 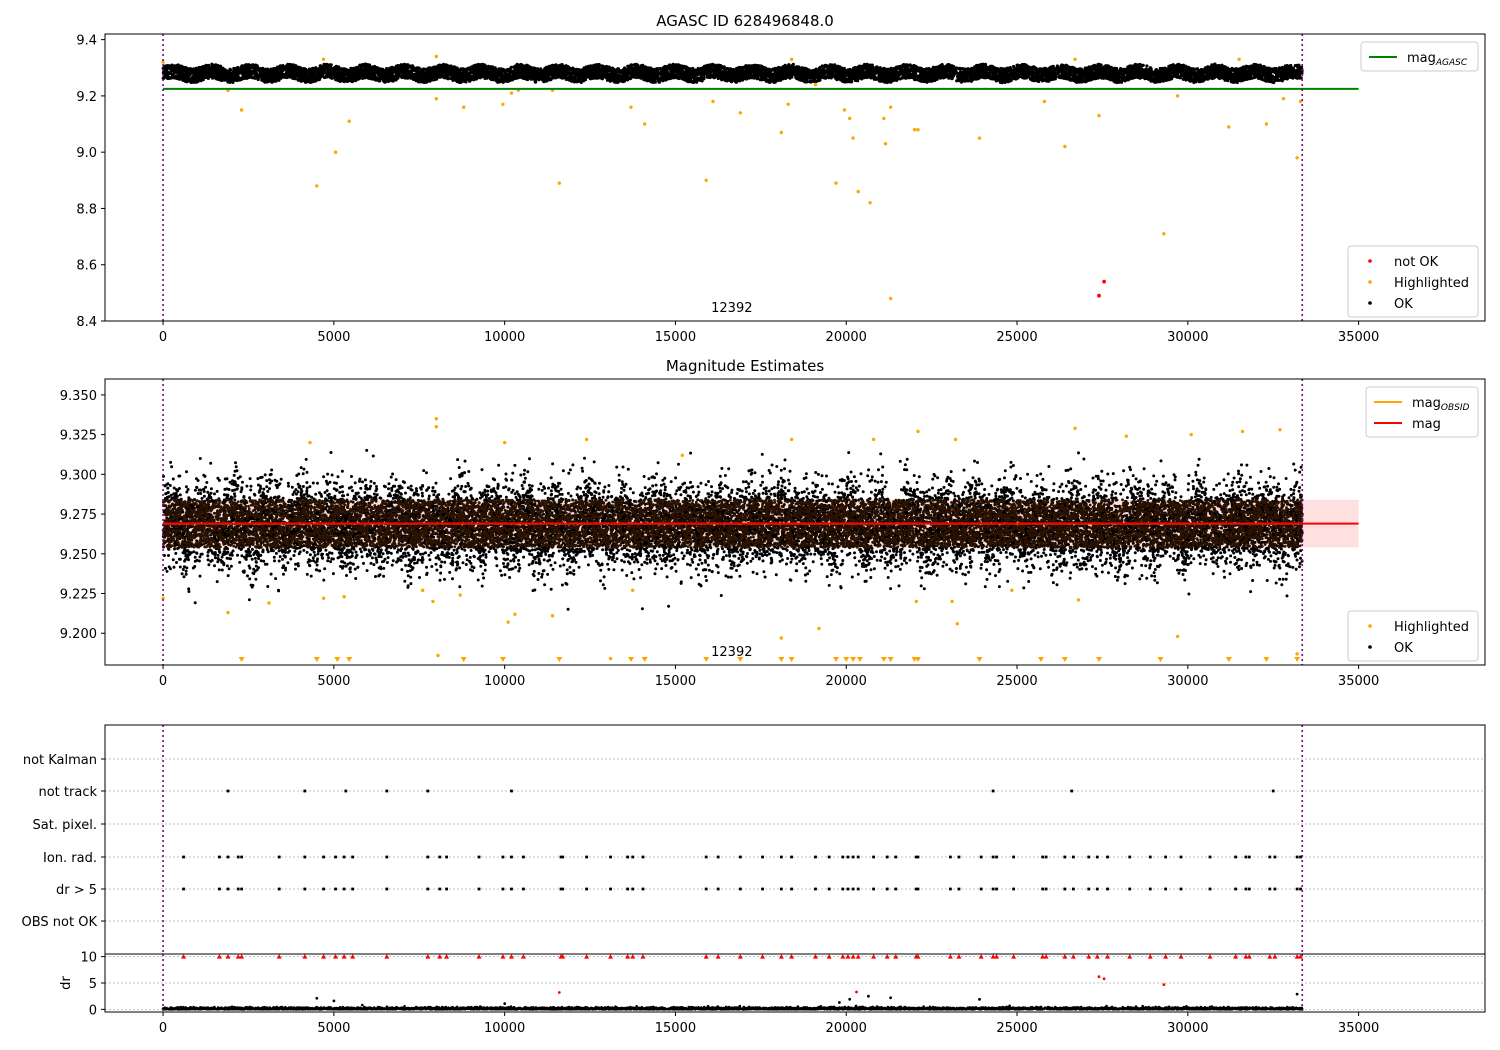 I want to click on p3-flag-label-2: Sat. pixel., so click(x=65, y=825).